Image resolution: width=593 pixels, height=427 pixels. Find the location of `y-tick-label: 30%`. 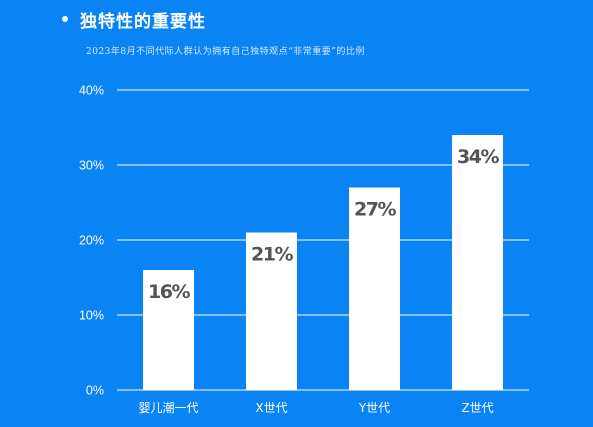

y-tick-label: 30% is located at coordinates (91, 166).